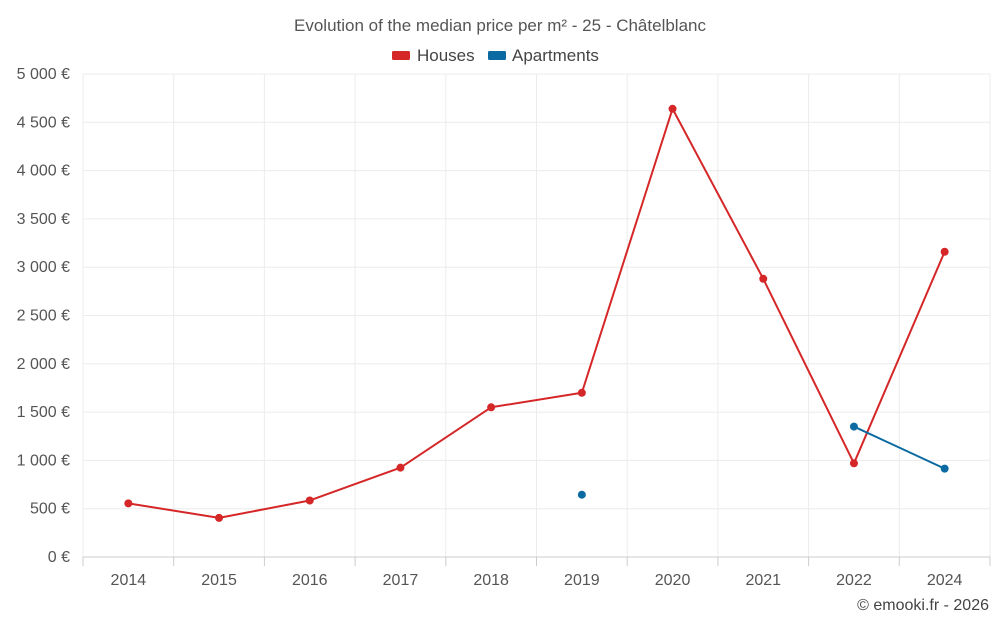 Image resolution: width=1000 pixels, height=630 pixels. Describe the element at coordinates (59, 557) in the screenshot. I see `y-tick-label: 0 €` at that location.